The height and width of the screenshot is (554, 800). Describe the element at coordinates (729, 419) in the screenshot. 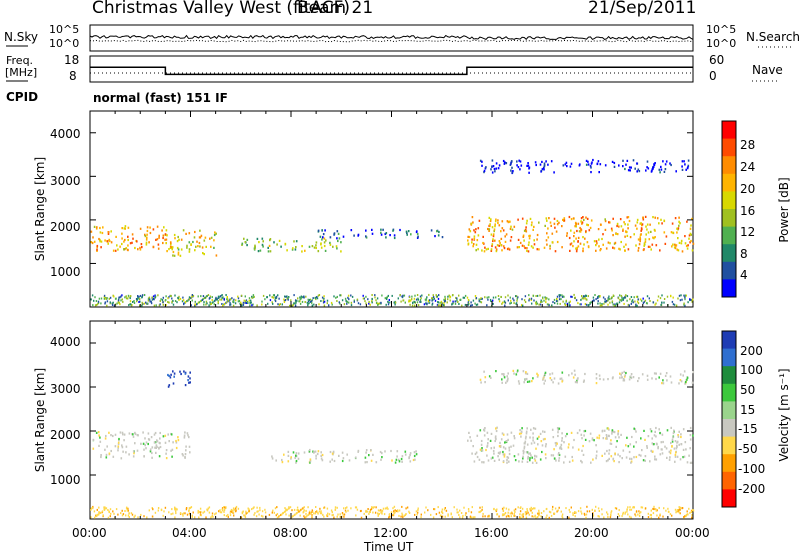

I see `velocity-colorbar` at that location.